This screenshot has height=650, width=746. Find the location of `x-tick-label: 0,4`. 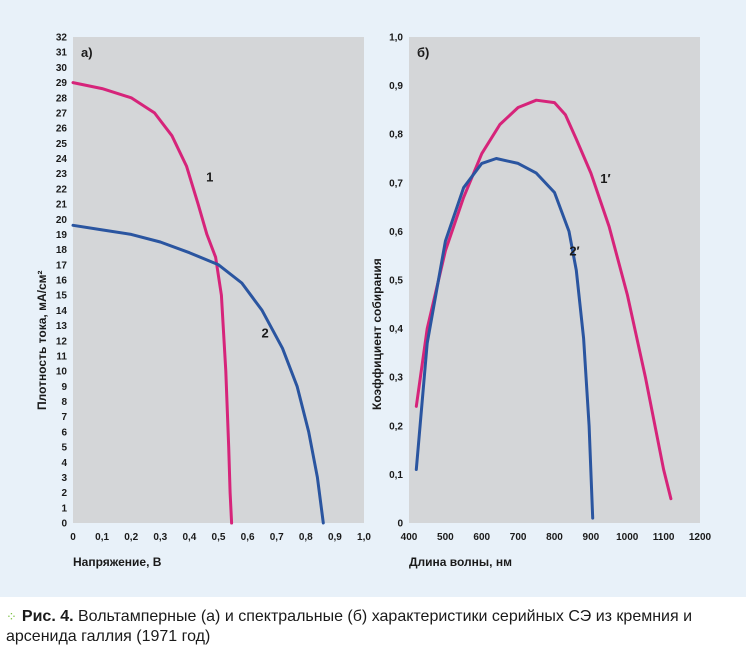

x-tick-label: 0,4 is located at coordinates (189, 537).